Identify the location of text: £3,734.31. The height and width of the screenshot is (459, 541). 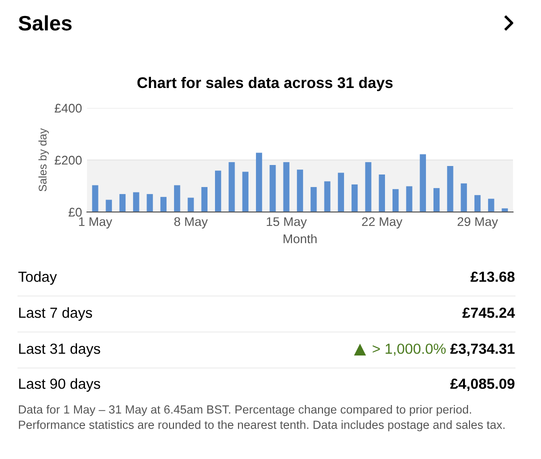
(482, 350).